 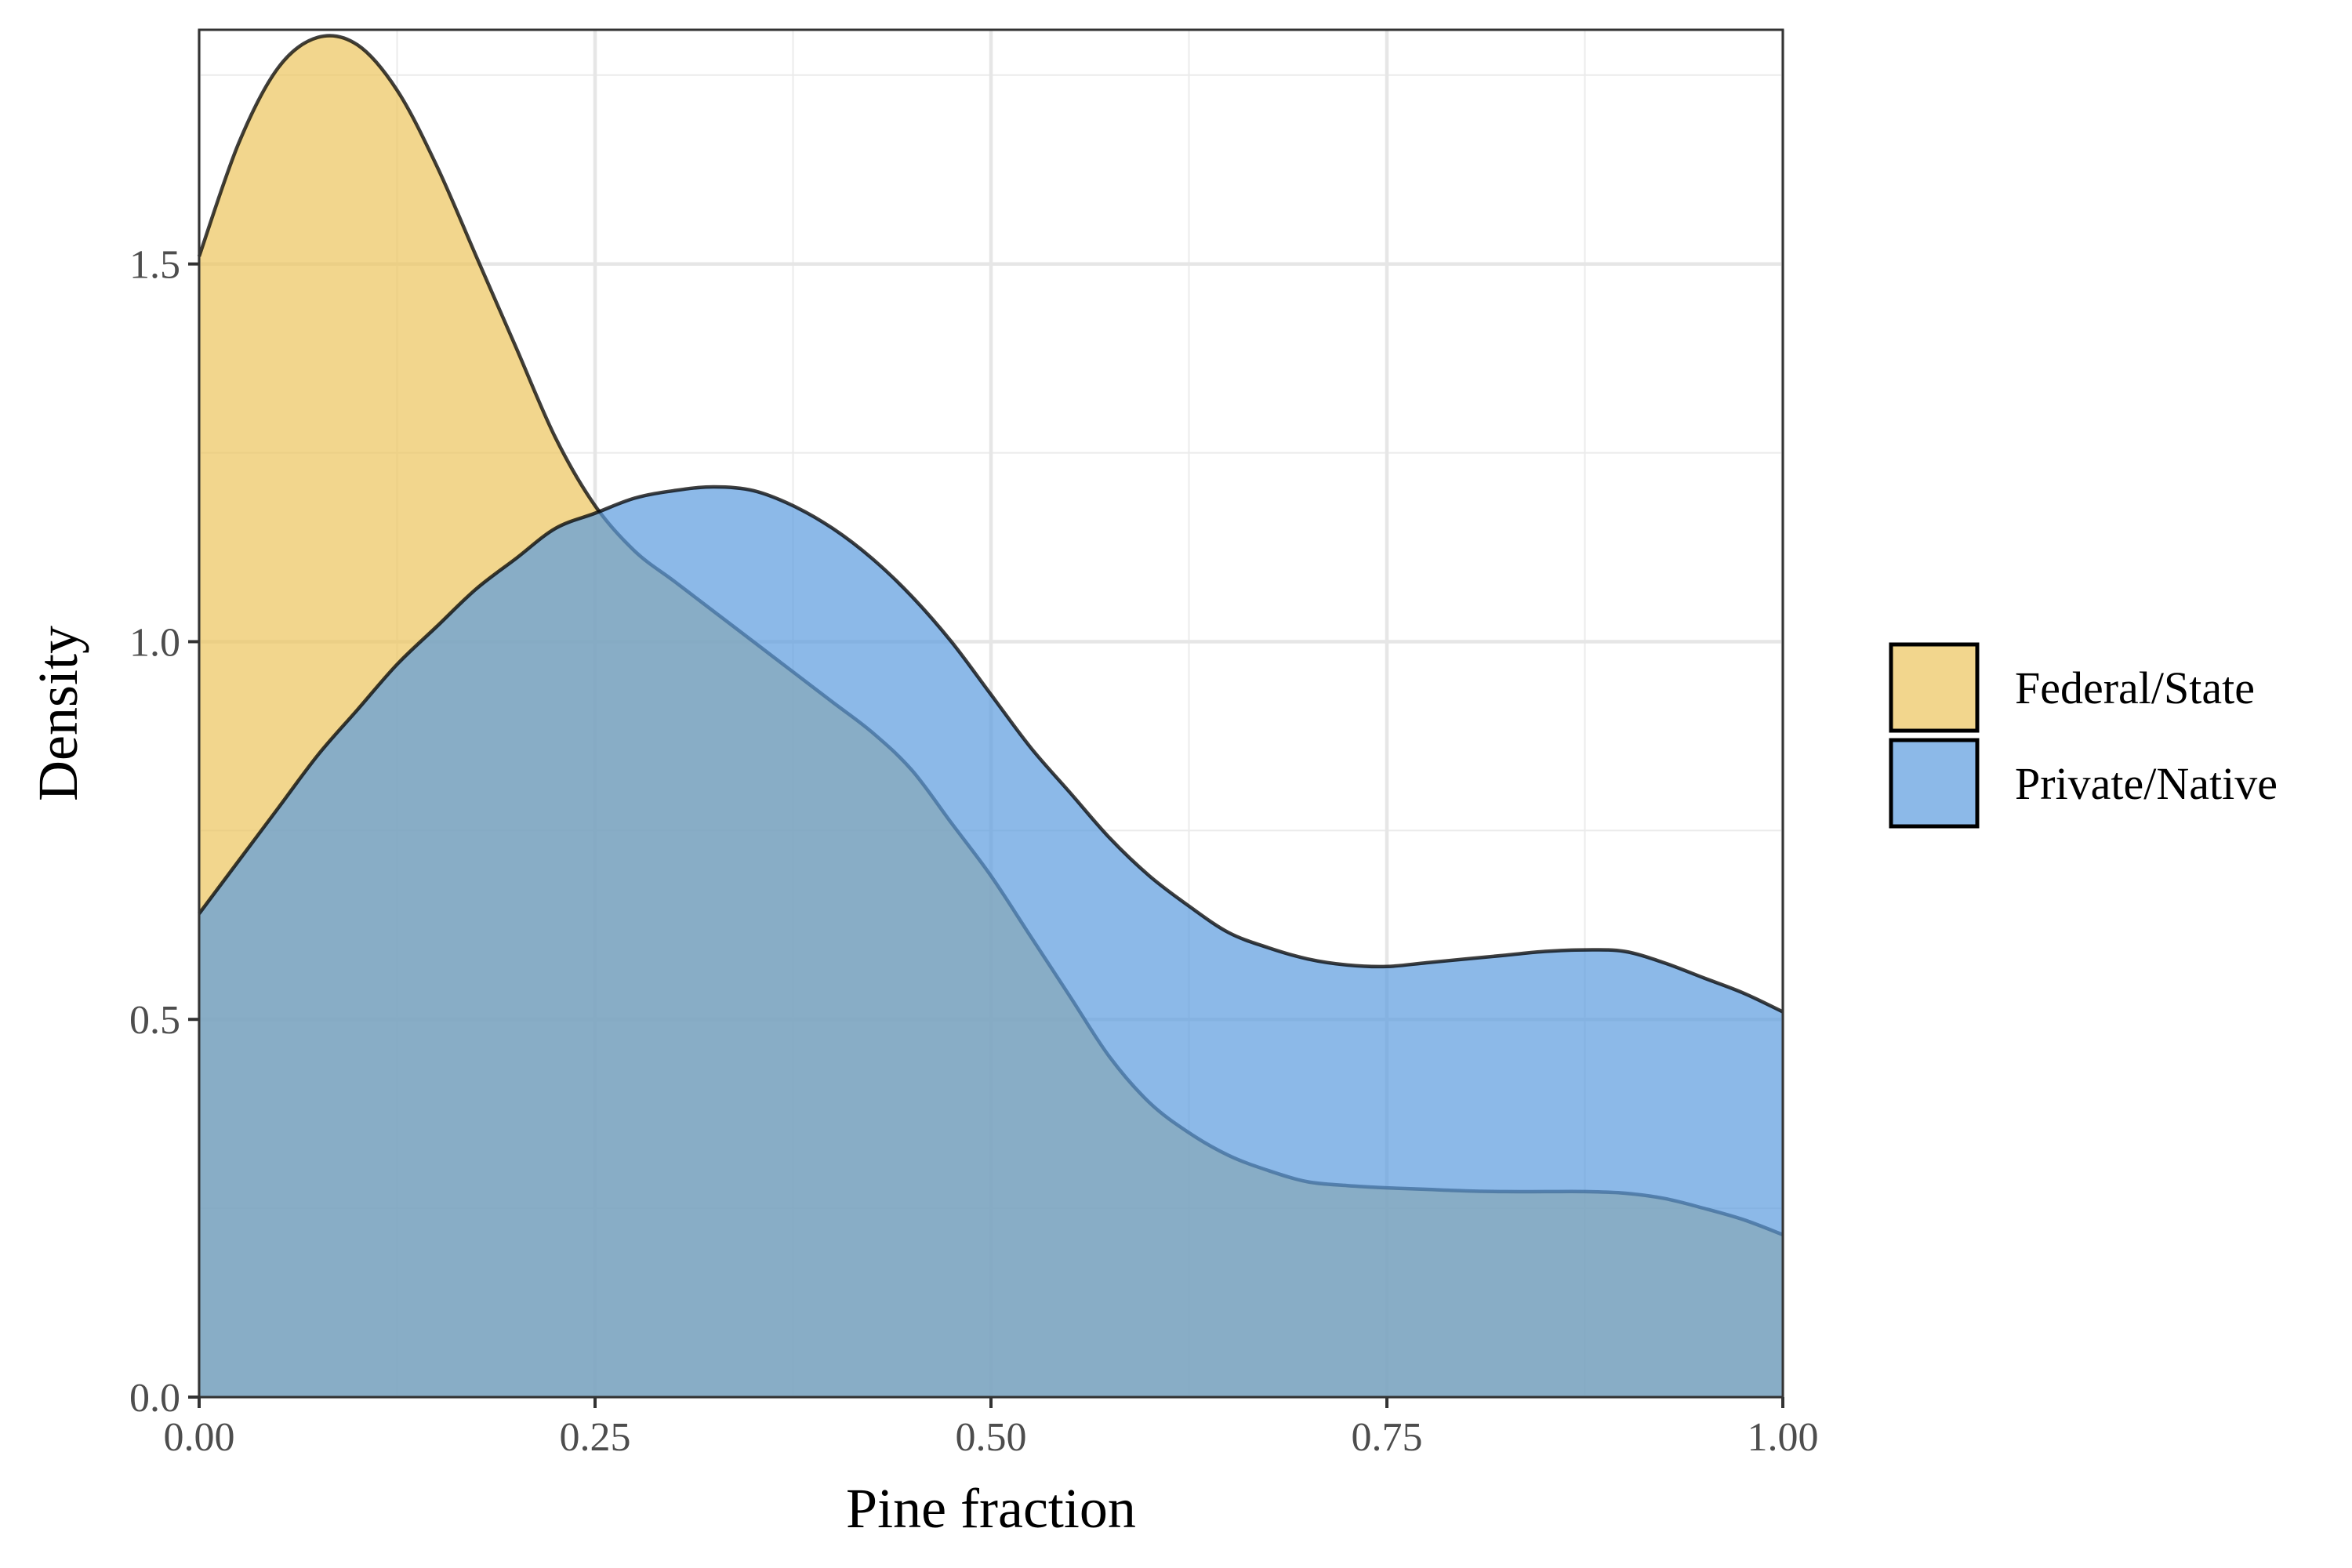 What do you see at coordinates (1783, 1437) in the screenshot?
I see `x-tick-label: 1.00` at bounding box center [1783, 1437].